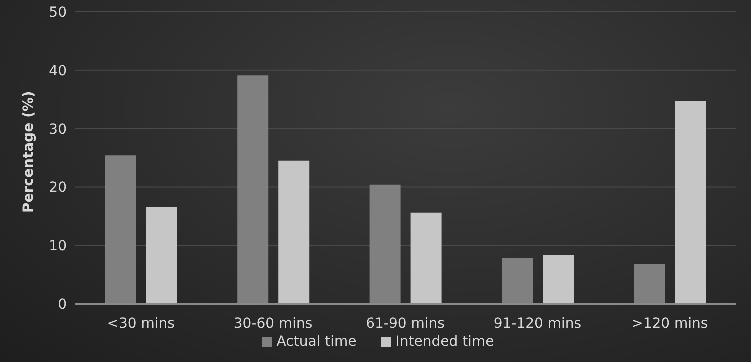 This screenshot has height=362, width=751. I want to click on y-tick-label: 40, so click(58, 71).